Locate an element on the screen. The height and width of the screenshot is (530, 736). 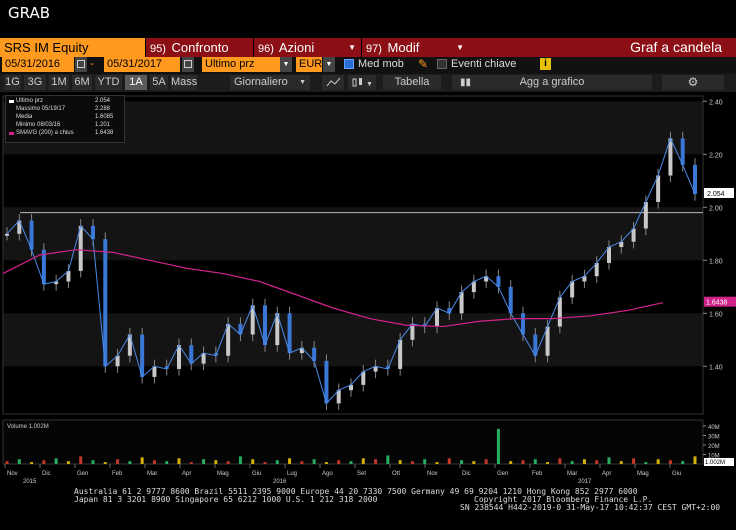
compare-menu: 95) Confronto is located at coordinates (199, 47).